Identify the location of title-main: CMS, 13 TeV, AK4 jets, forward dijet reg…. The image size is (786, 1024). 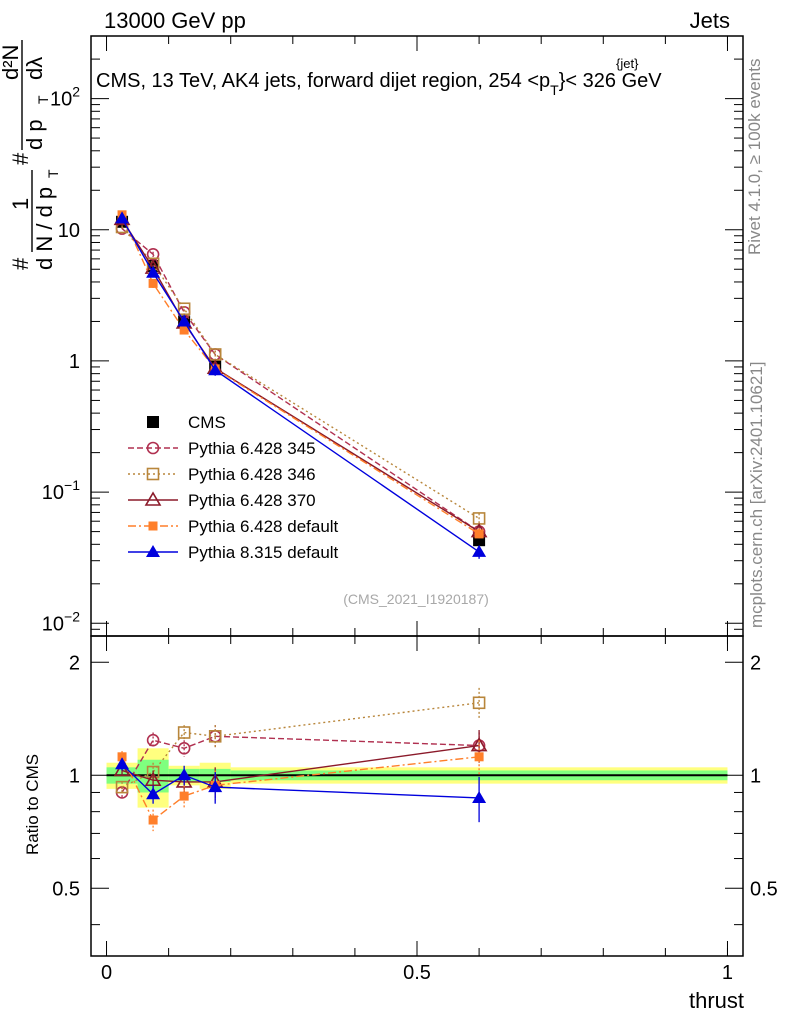
(323, 81).